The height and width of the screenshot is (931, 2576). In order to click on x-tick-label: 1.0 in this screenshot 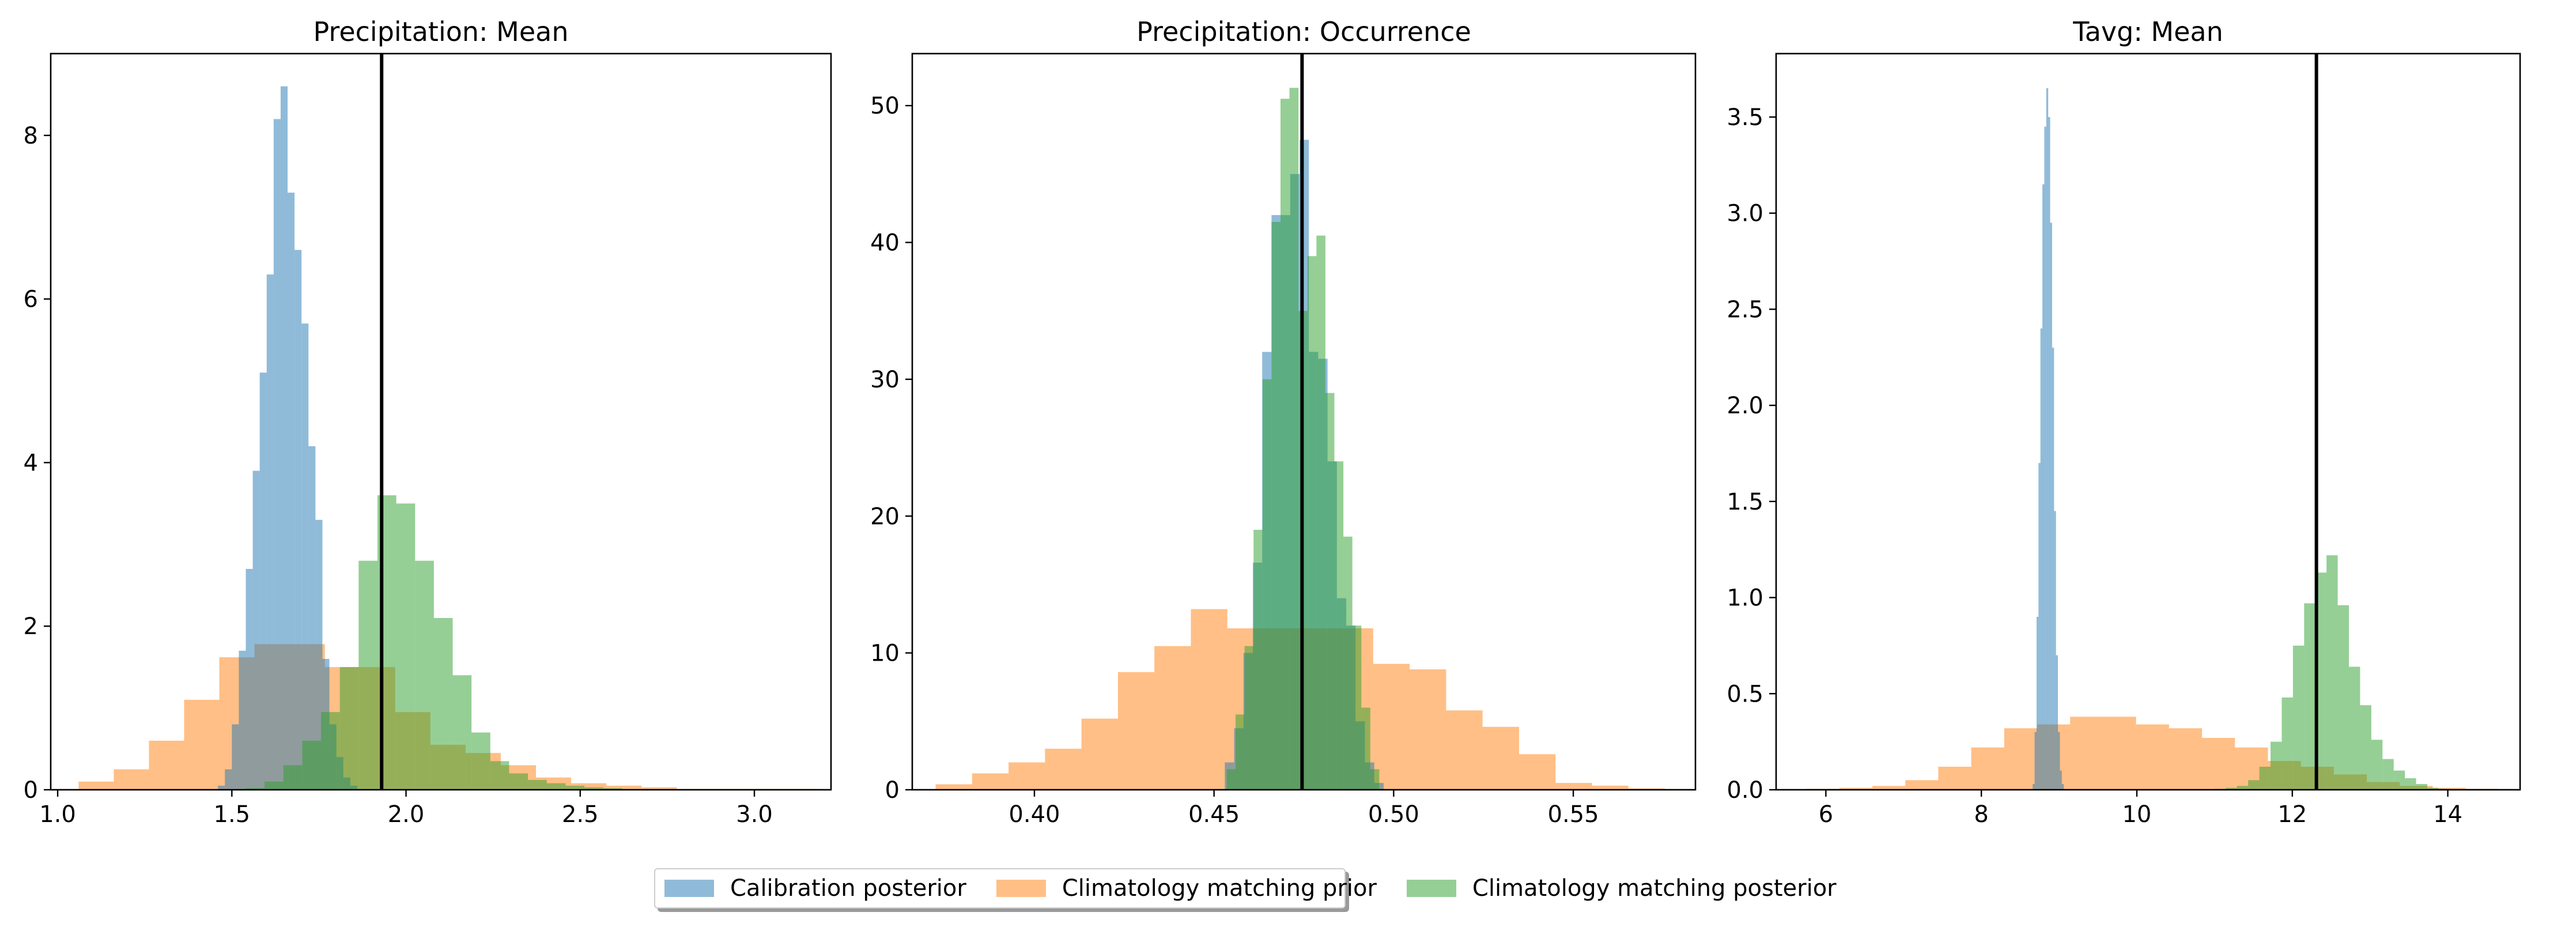, I will do `click(57, 814)`.